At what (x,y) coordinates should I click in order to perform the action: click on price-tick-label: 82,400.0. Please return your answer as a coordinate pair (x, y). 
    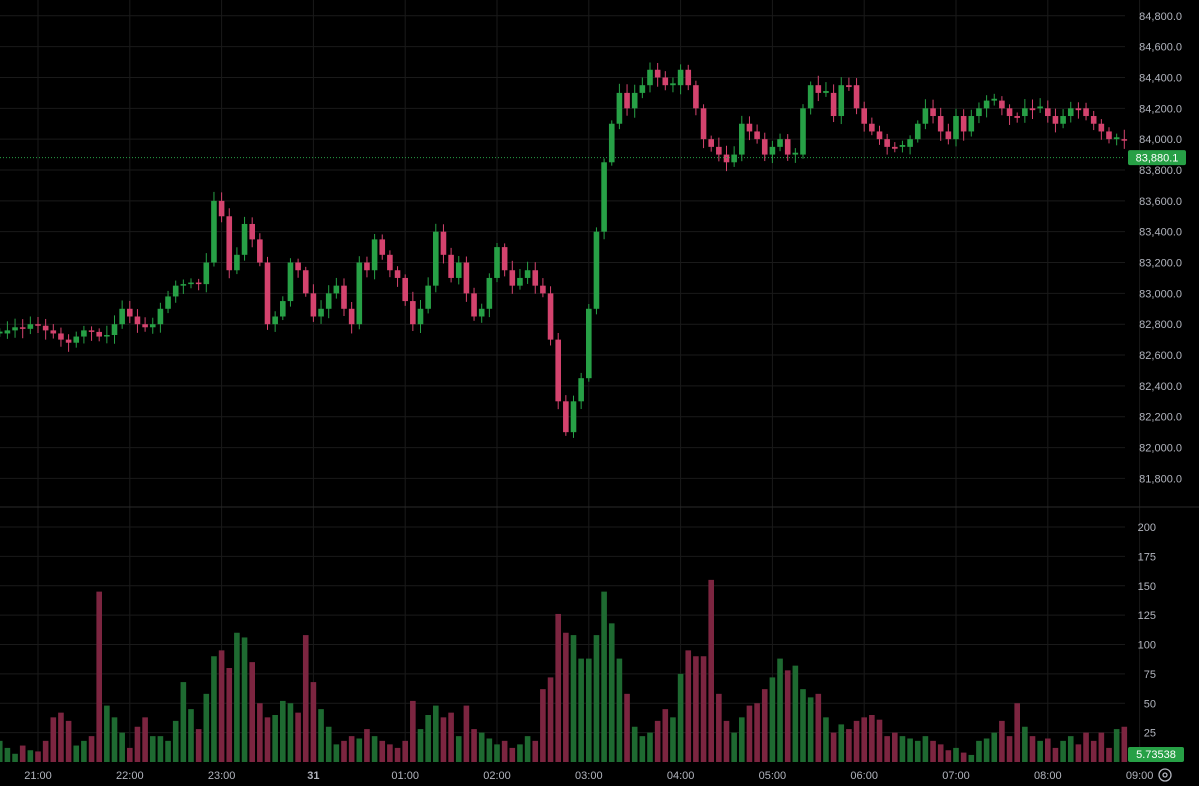
    Looking at the image, I should click on (1160, 387).